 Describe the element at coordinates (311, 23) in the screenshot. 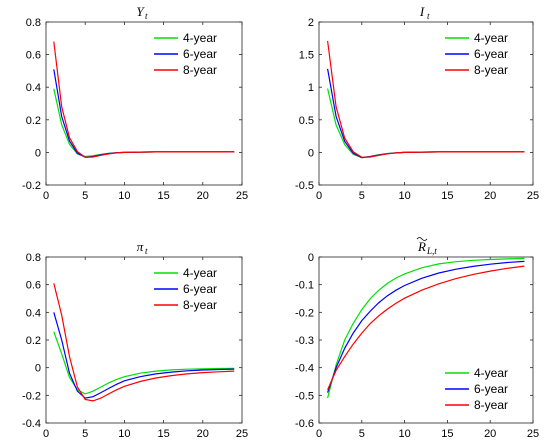

I see `y-tick-label: 2` at that location.